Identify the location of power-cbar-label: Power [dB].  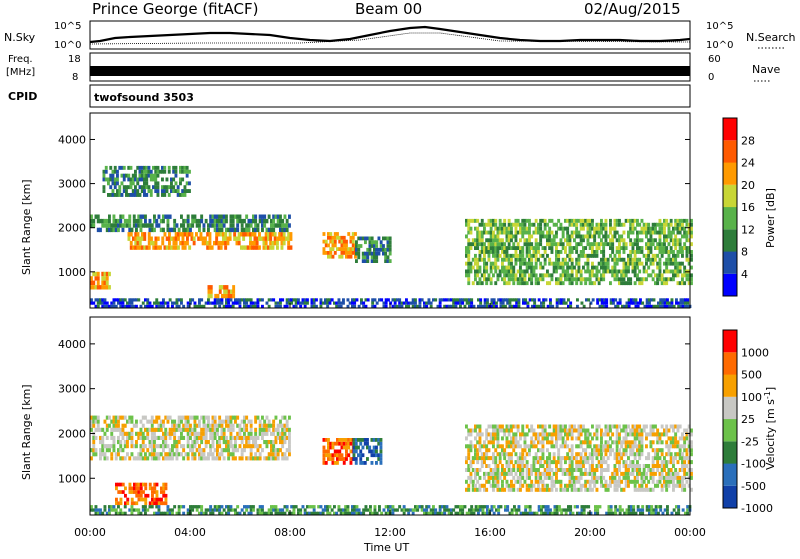
(770, 218).